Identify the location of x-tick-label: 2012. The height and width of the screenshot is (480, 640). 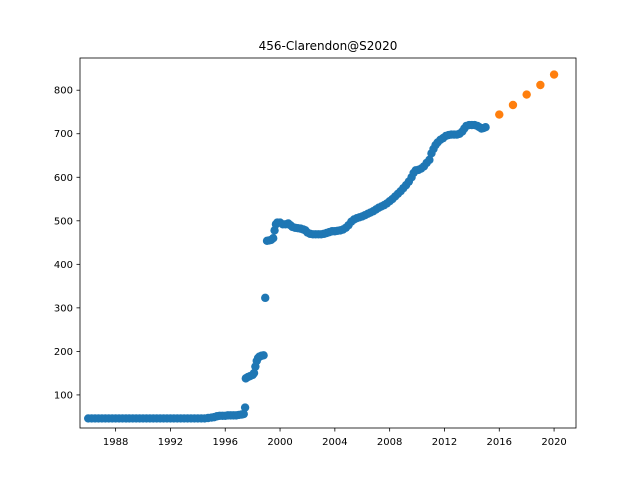
(444, 442).